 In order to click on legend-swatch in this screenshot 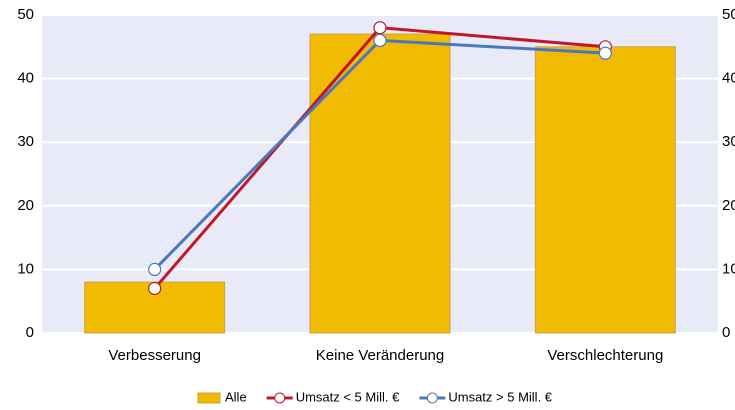, I will do `click(209, 398)`.